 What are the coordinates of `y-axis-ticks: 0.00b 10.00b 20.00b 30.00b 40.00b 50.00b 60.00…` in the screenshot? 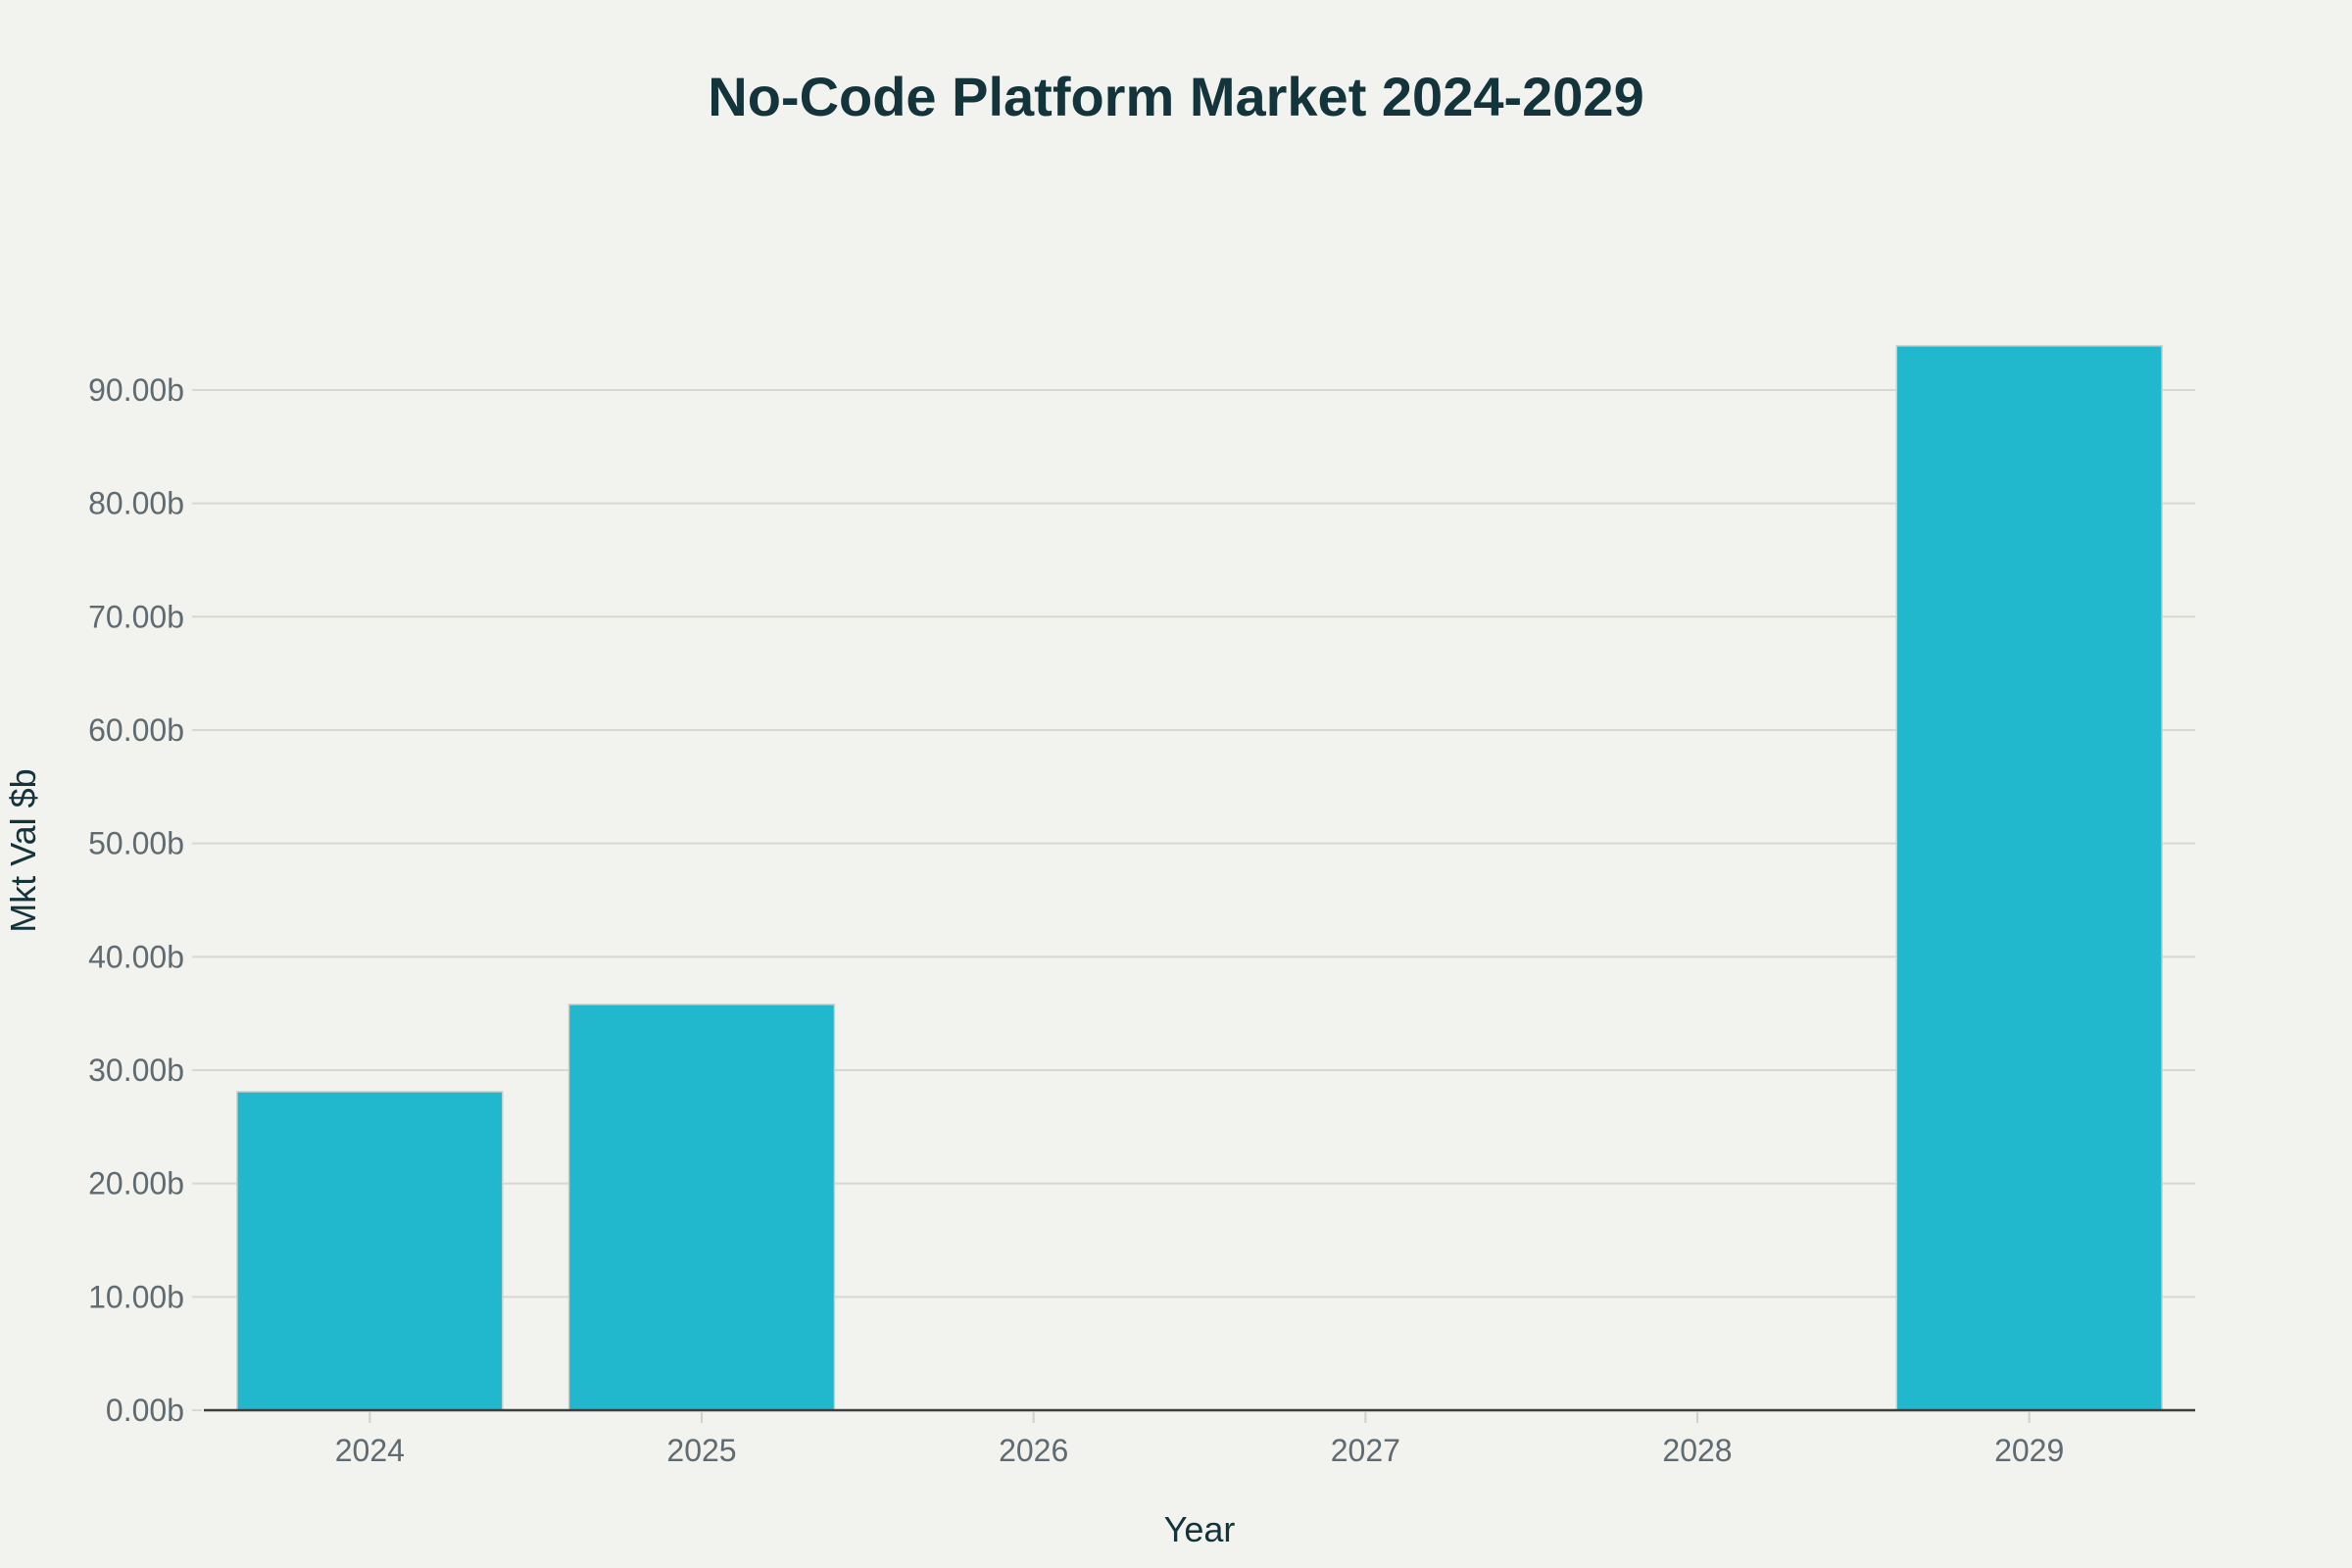 It's located at (136, 900).